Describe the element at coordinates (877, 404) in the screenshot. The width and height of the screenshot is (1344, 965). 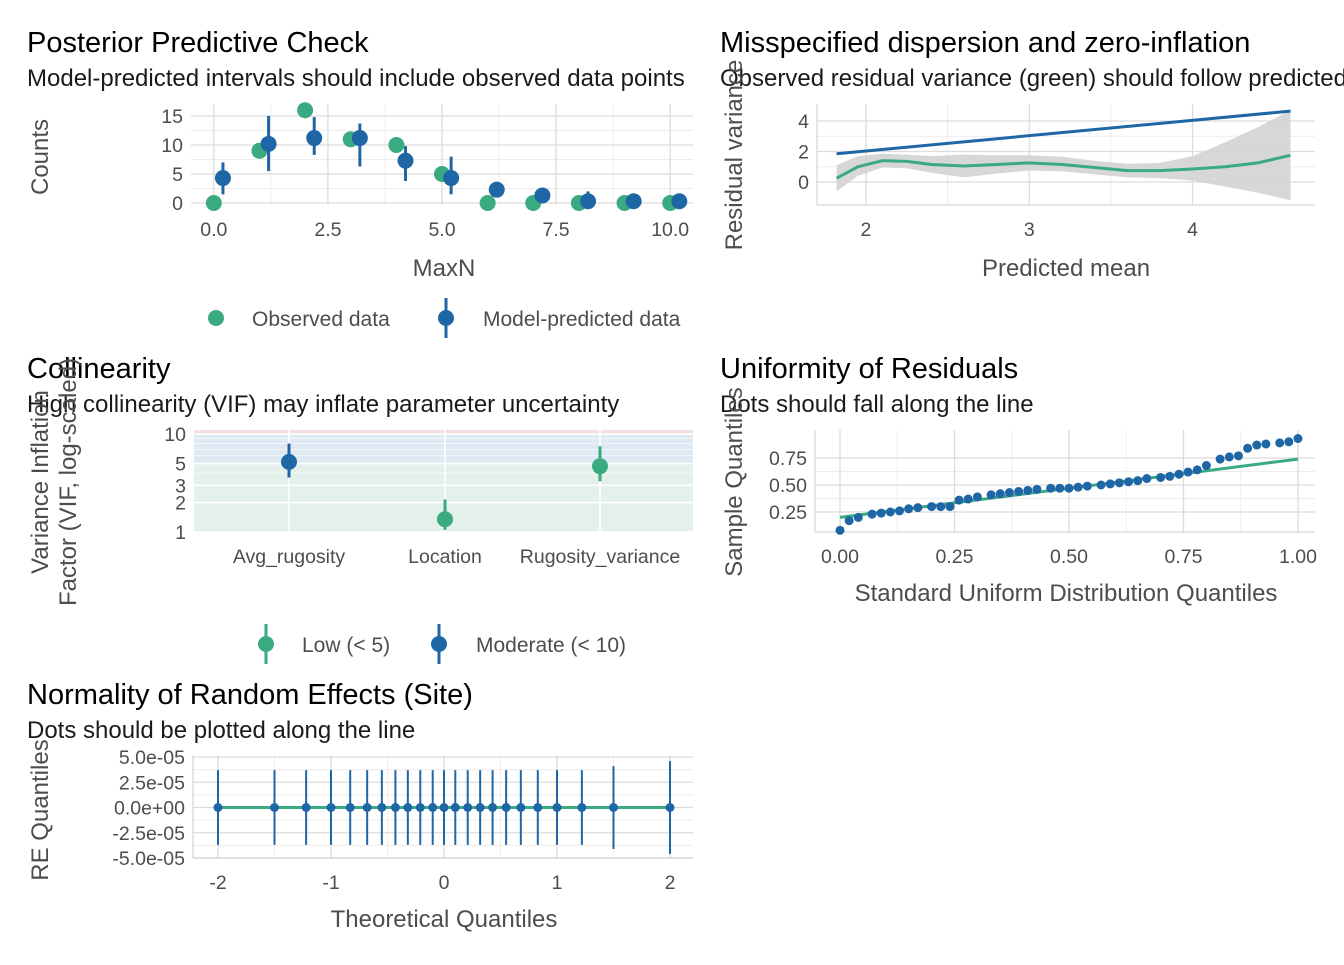
I see `uniformity-subtitle: Dots should fall along the line` at that location.